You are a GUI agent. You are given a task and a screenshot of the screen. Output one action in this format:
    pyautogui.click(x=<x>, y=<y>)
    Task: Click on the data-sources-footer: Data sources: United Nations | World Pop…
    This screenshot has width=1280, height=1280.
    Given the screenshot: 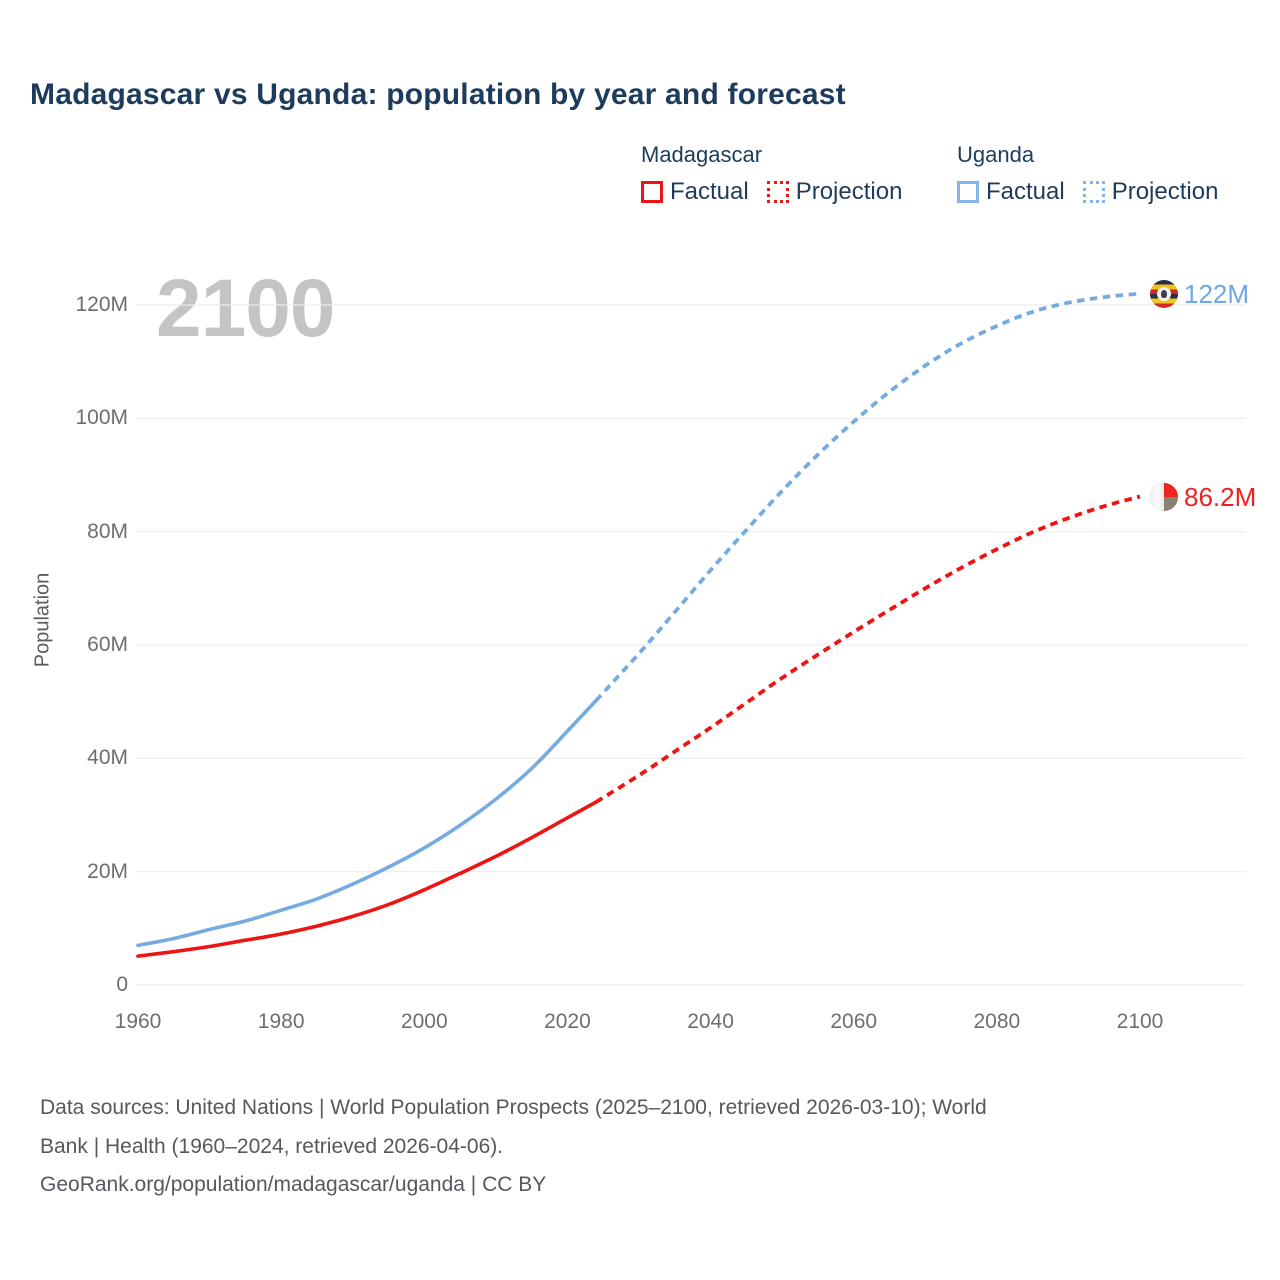 What is the action you would take?
    pyautogui.click(x=640, y=1147)
    